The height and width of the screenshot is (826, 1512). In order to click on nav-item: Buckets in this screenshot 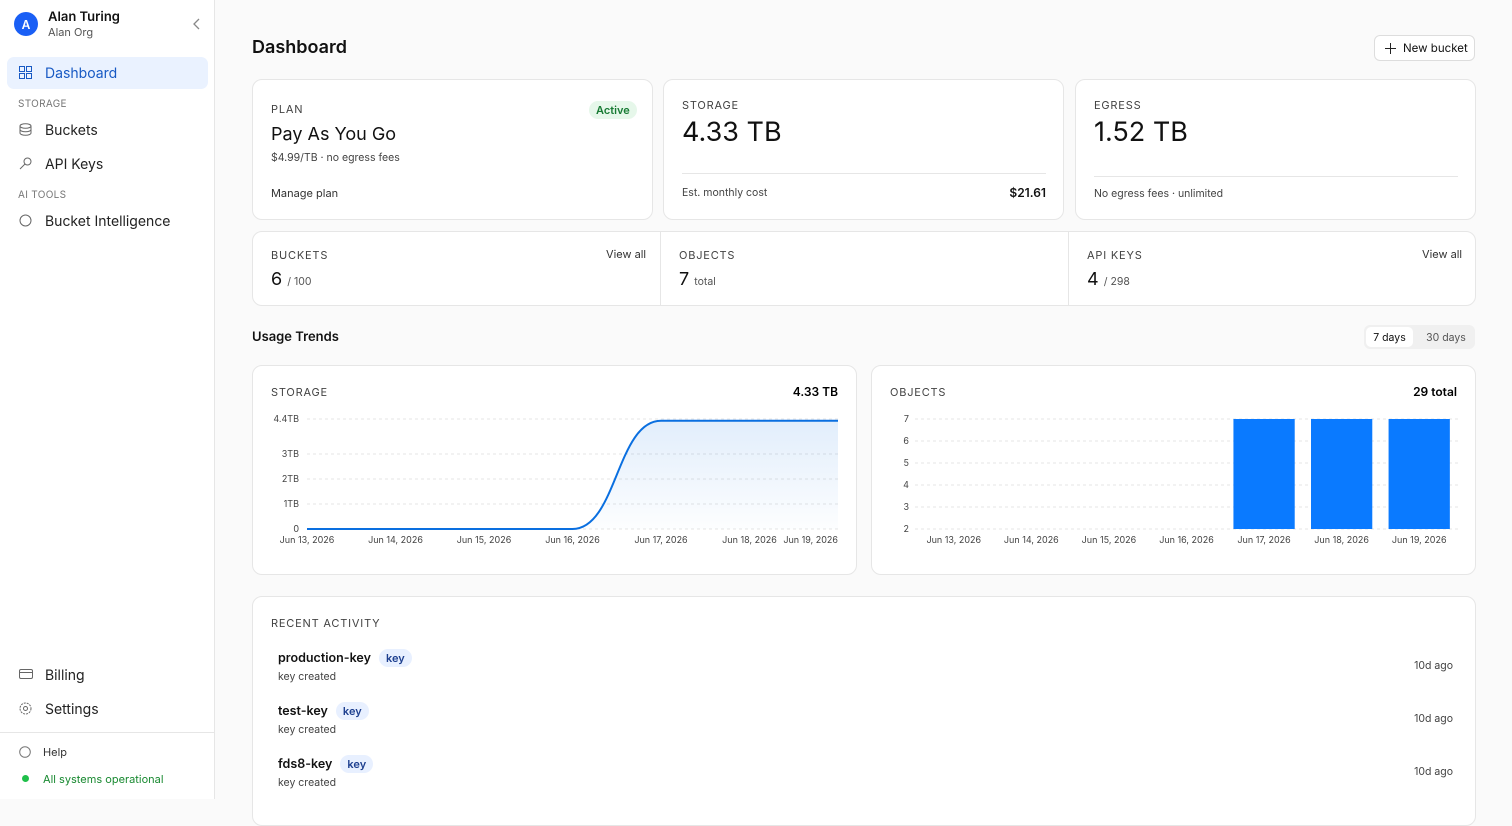, I will do `click(107, 130)`.